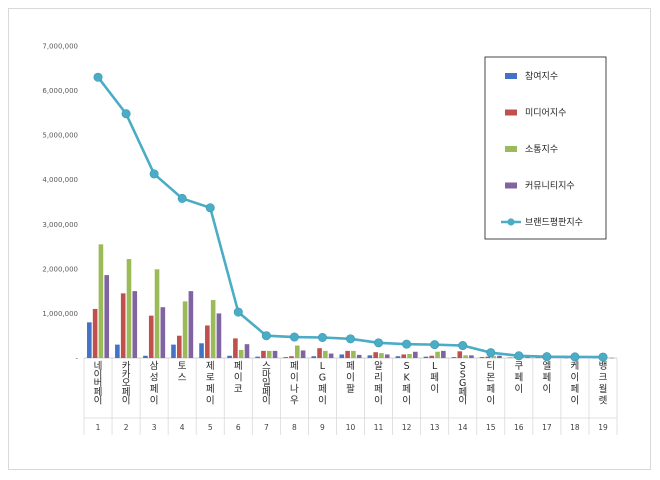 This screenshot has width=660, height=480. I want to click on rank-label: 4, so click(182, 427).